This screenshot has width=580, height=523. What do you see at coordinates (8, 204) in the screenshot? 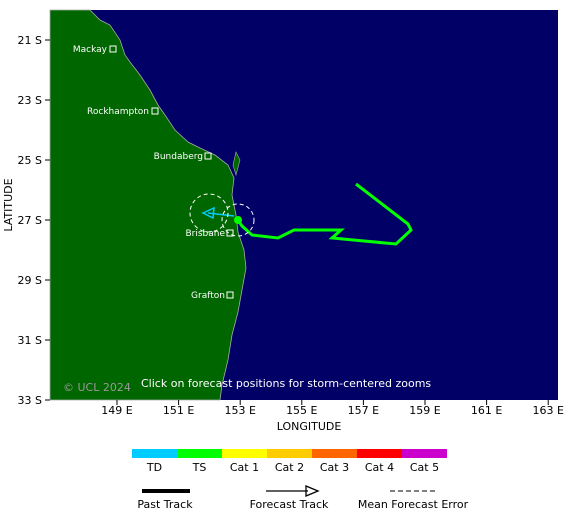
I see `y-axis-label: LATITUDE` at bounding box center [8, 204].